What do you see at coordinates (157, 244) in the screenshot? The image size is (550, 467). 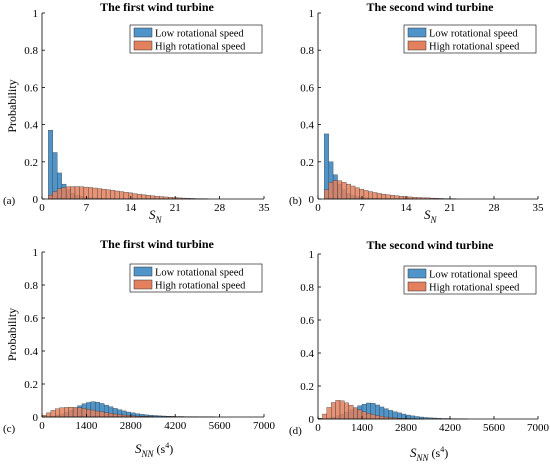 I see `chart-title: The first wind turbine` at bounding box center [157, 244].